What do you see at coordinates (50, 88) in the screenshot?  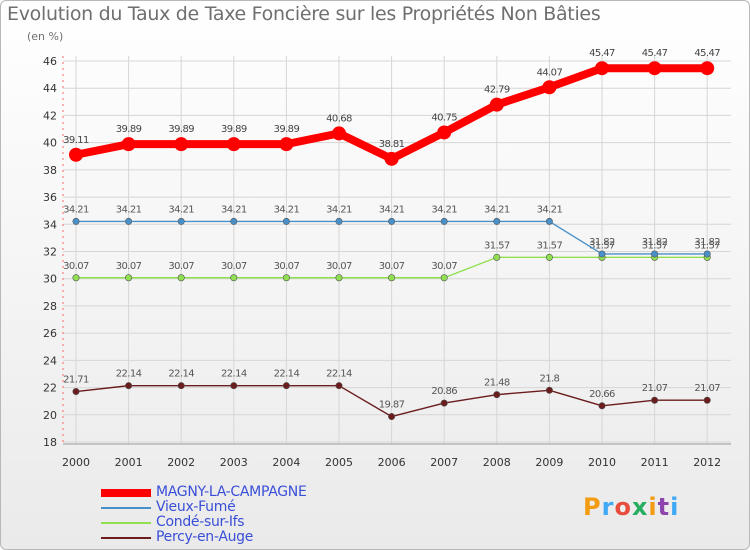 I see `y-tick-label: 44` at bounding box center [50, 88].